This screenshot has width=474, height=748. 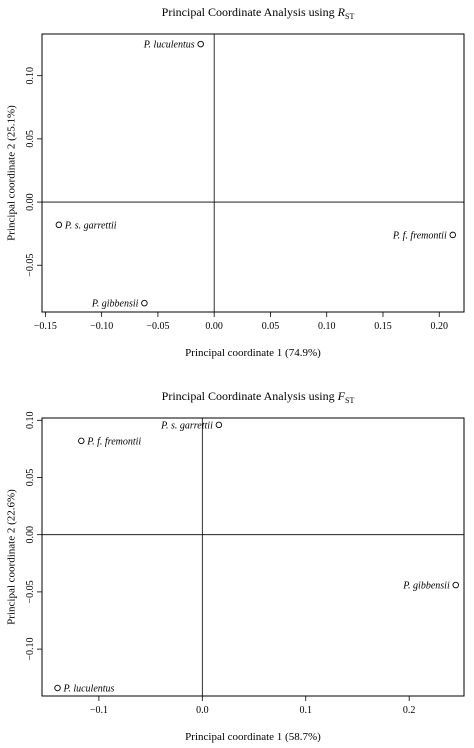 What do you see at coordinates (253, 353) in the screenshot?
I see `x-axis-label: Principal coordinate 1 (74.9%)` at bounding box center [253, 353].